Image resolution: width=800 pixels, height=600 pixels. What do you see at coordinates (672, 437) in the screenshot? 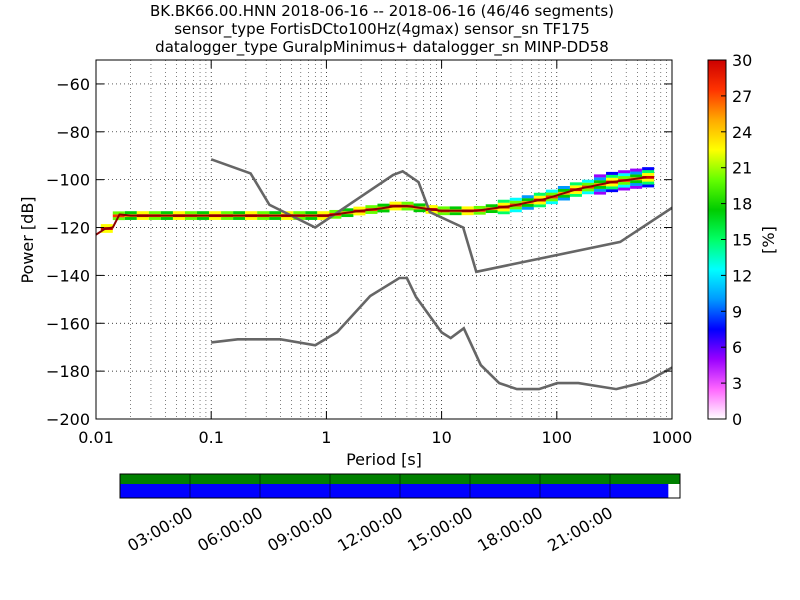
I see `x-tick-label: 1000` at bounding box center [672, 437].